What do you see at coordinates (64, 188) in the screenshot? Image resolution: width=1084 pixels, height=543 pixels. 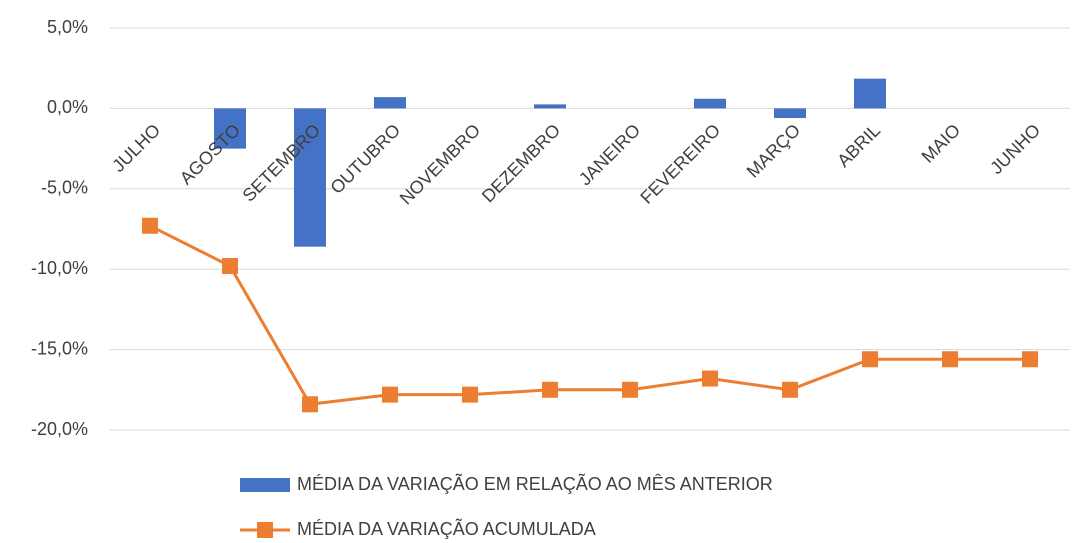 I see `y-tick-label: -5,0%` at bounding box center [64, 188].